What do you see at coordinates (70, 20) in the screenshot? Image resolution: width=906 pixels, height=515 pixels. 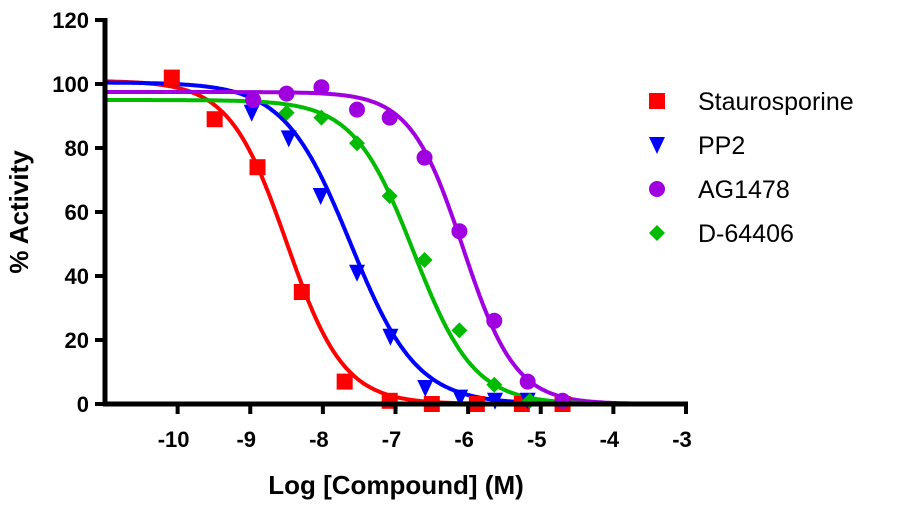 I see `y-tick-label: 120` at bounding box center [70, 20].